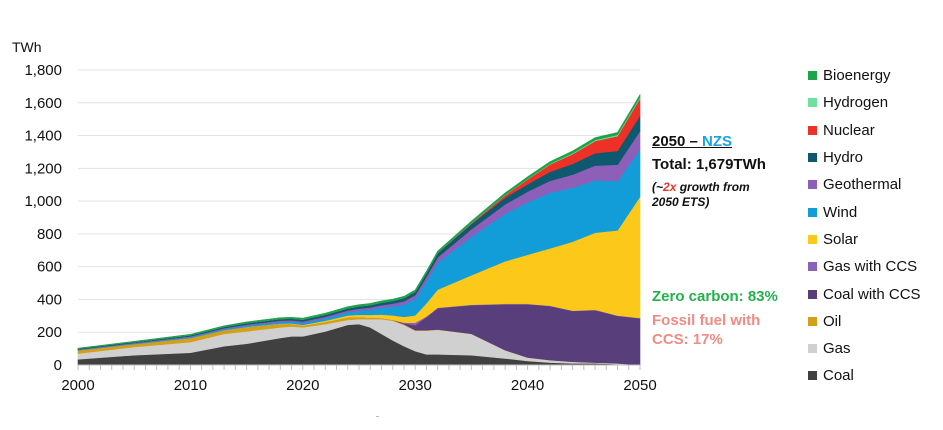 The width and height of the screenshot is (943, 430). I want to click on y-tick-label: 1,400, so click(43, 136).